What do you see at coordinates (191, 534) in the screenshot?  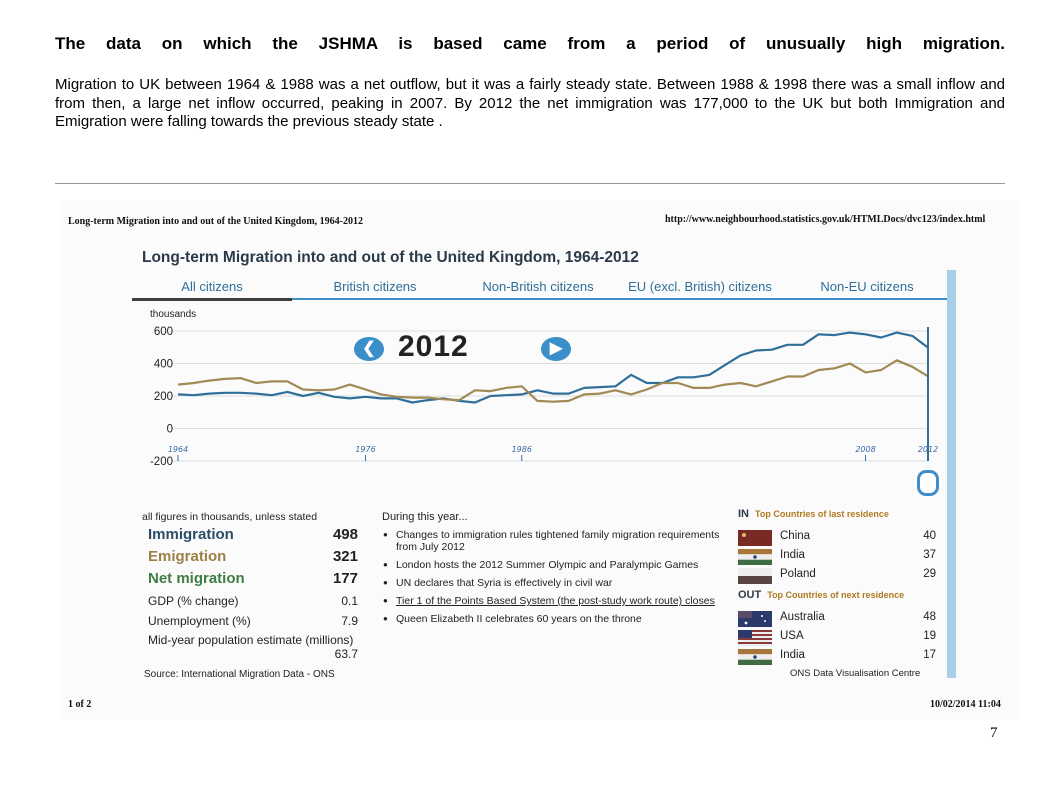 I see `stat-label: Immigration` at bounding box center [191, 534].